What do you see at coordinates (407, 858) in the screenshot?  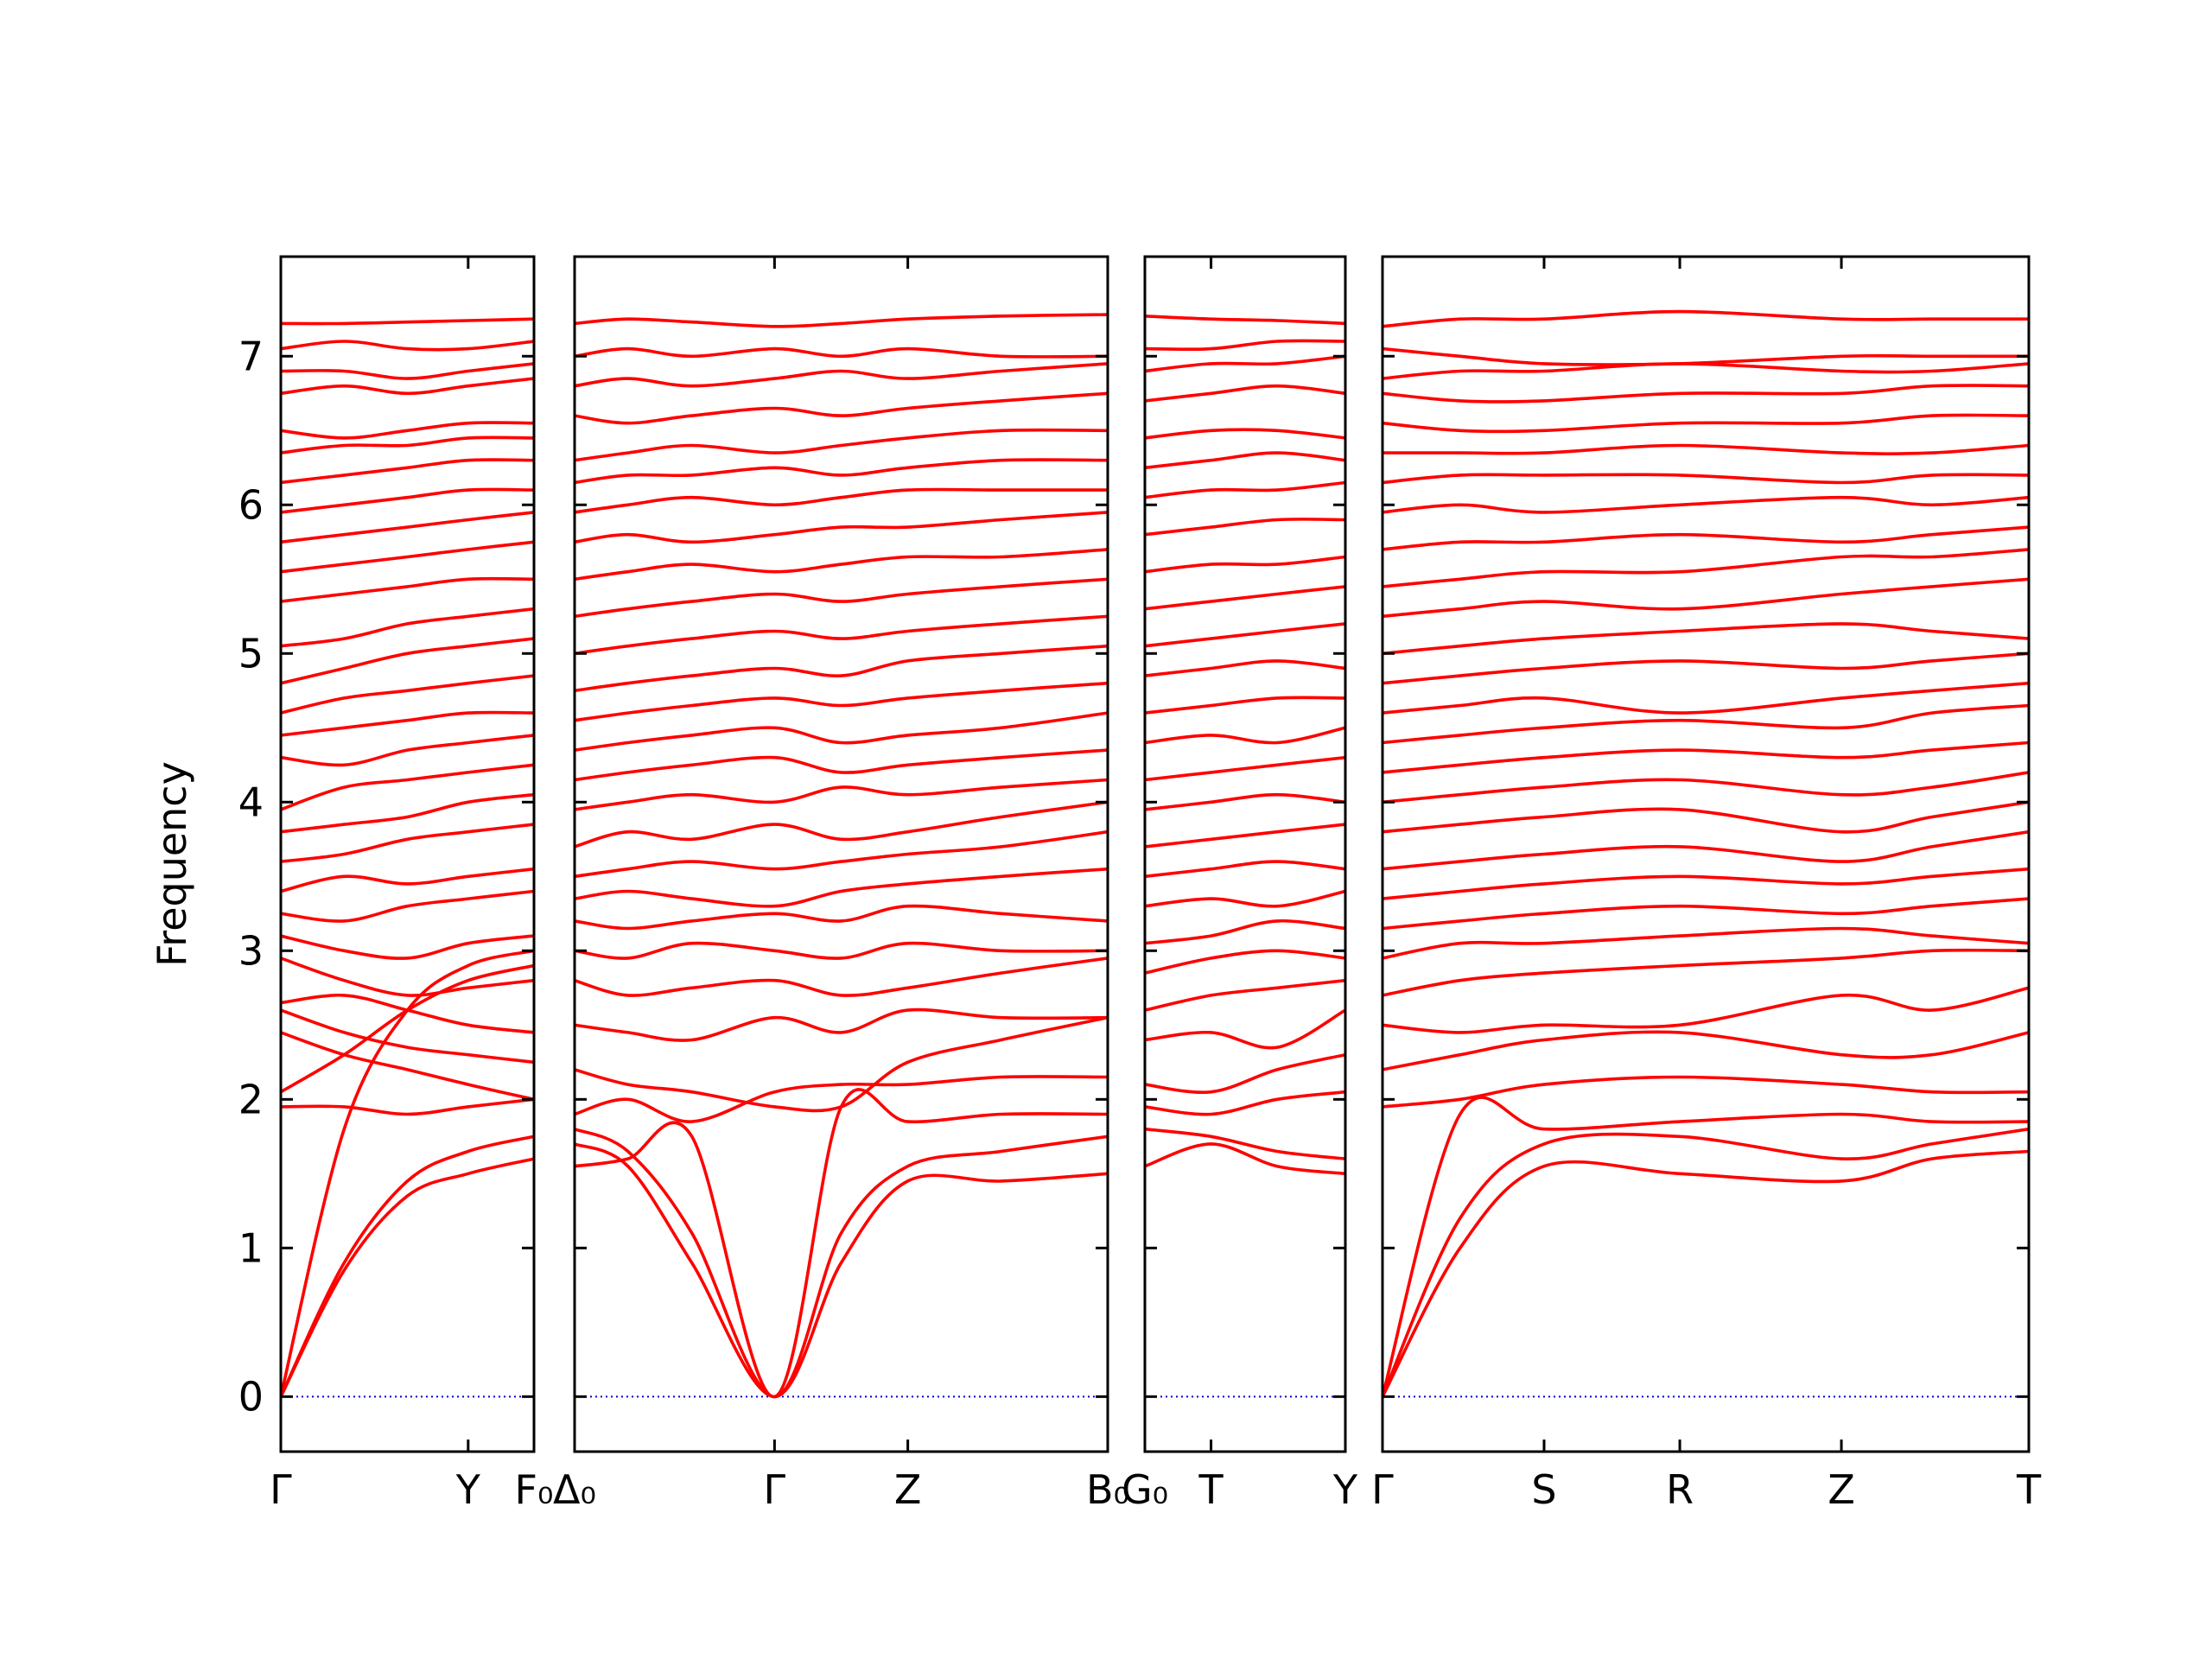 I see `panel-1-plot-area` at bounding box center [407, 858].